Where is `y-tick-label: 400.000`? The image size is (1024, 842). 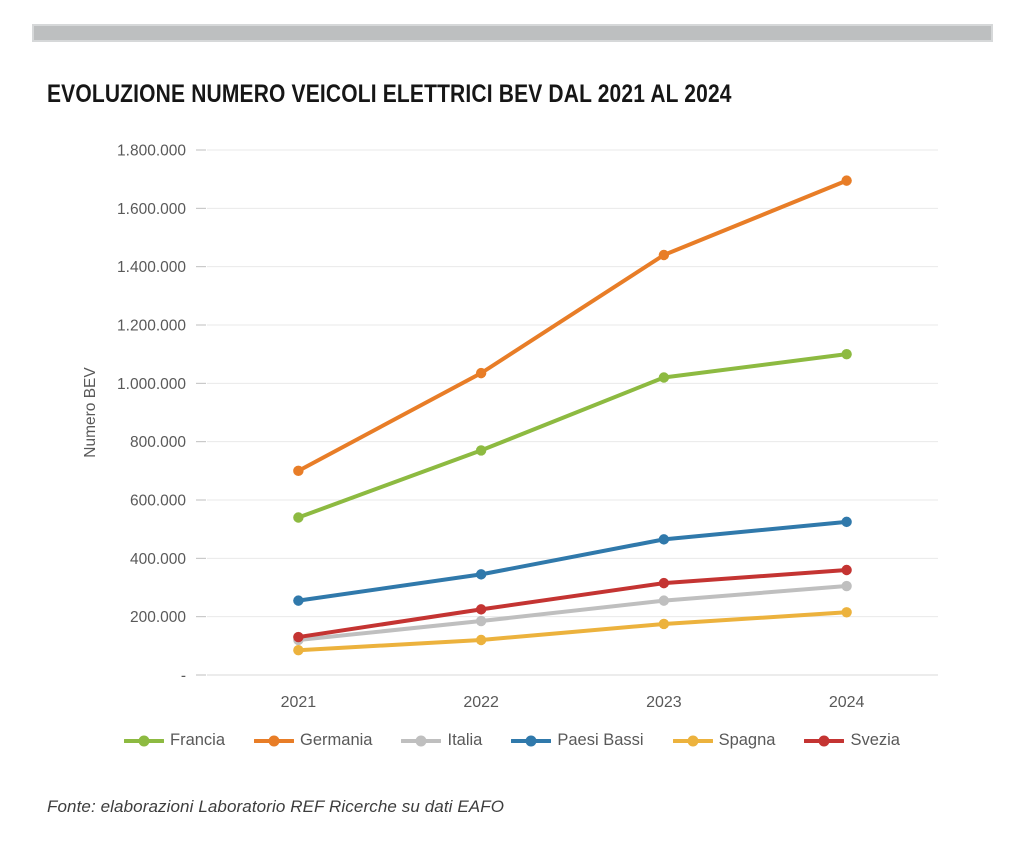 y-tick-label: 400.000 is located at coordinates (158, 559).